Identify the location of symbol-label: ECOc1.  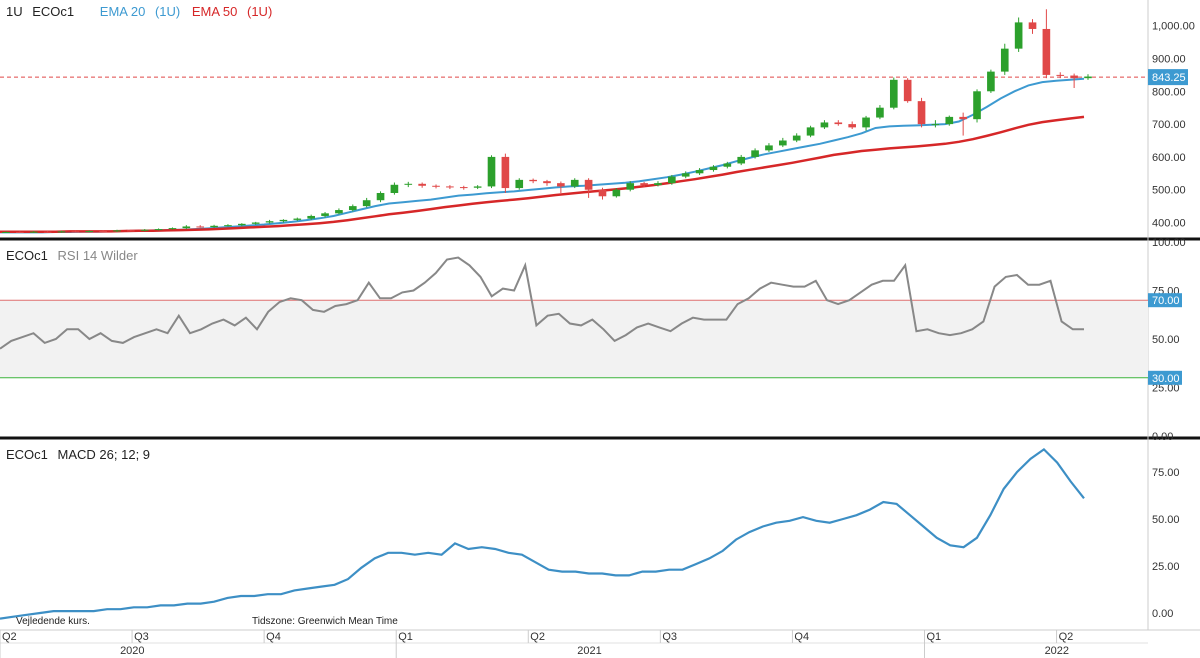
(53, 11).